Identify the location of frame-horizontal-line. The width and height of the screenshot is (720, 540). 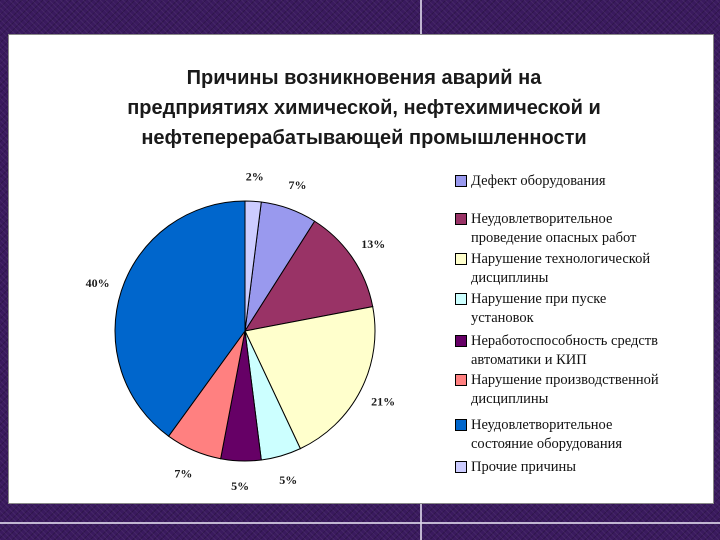
(360, 523).